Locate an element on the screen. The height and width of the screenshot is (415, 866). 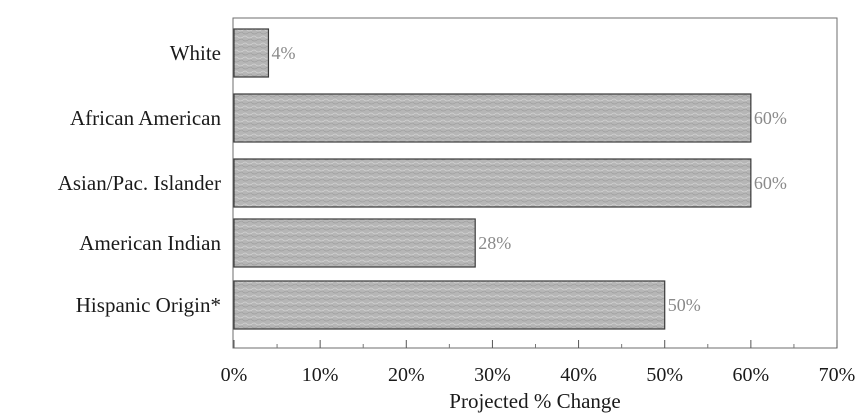
bar-african-american is located at coordinates (492, 118).